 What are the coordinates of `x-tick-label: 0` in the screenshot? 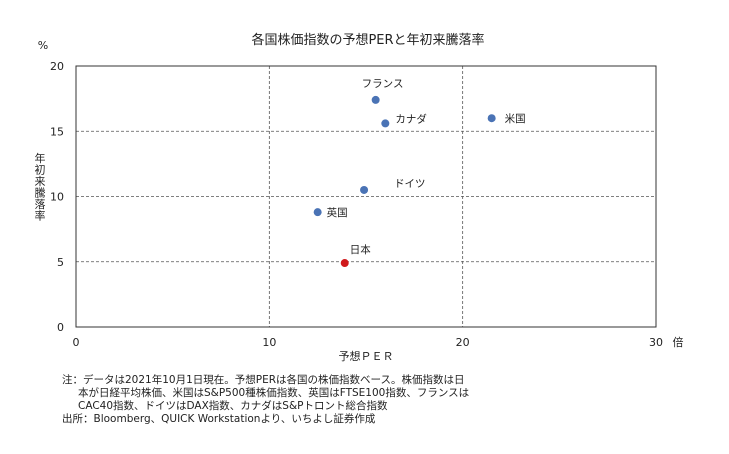 It's located at (76, 342).